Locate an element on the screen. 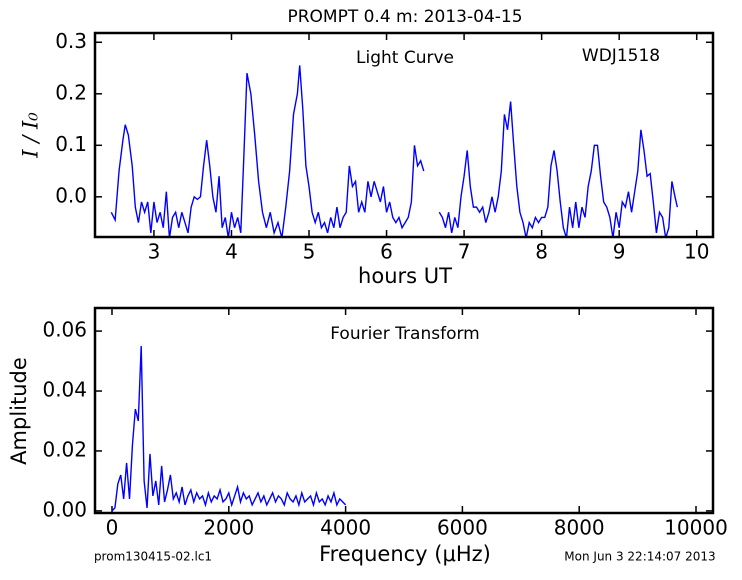 This screenshot has height=580, width=742. x-tick-label: 8000 is located at coordinates (579, 528).